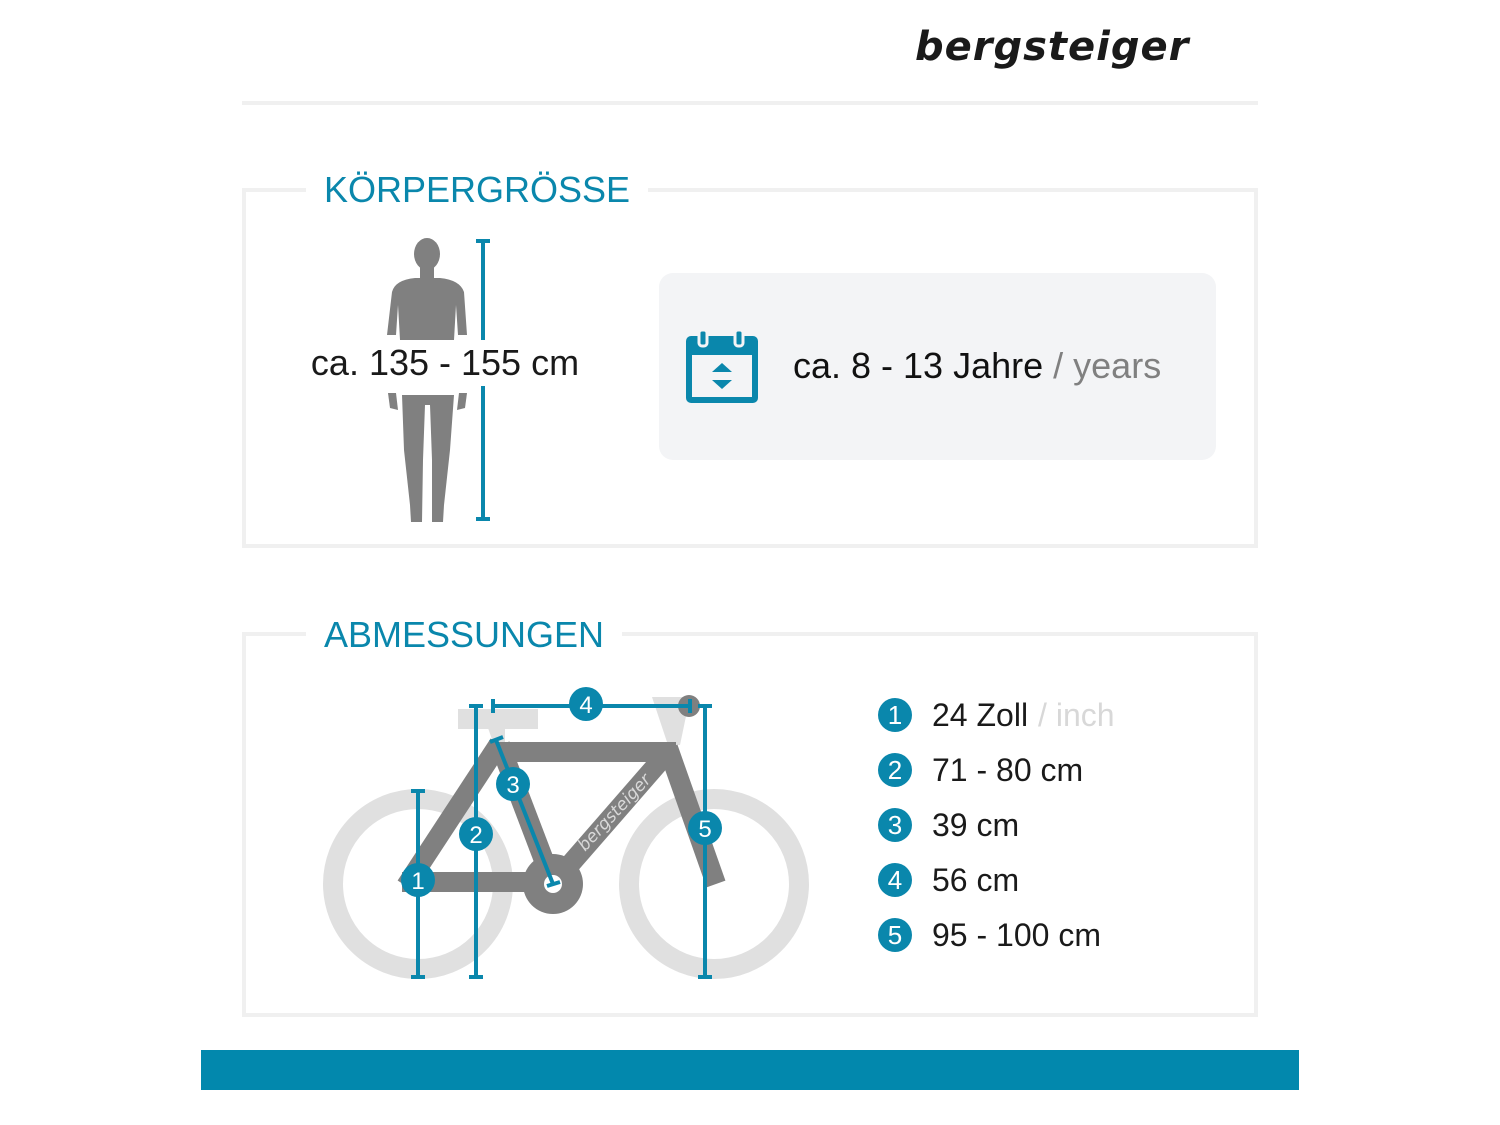 Image resolution: width=1500 pixels, height=1125 pixels. Describe the element at coordinates (895, 935) in the screenshot. I see `spec-number-badge: 5` at that location.